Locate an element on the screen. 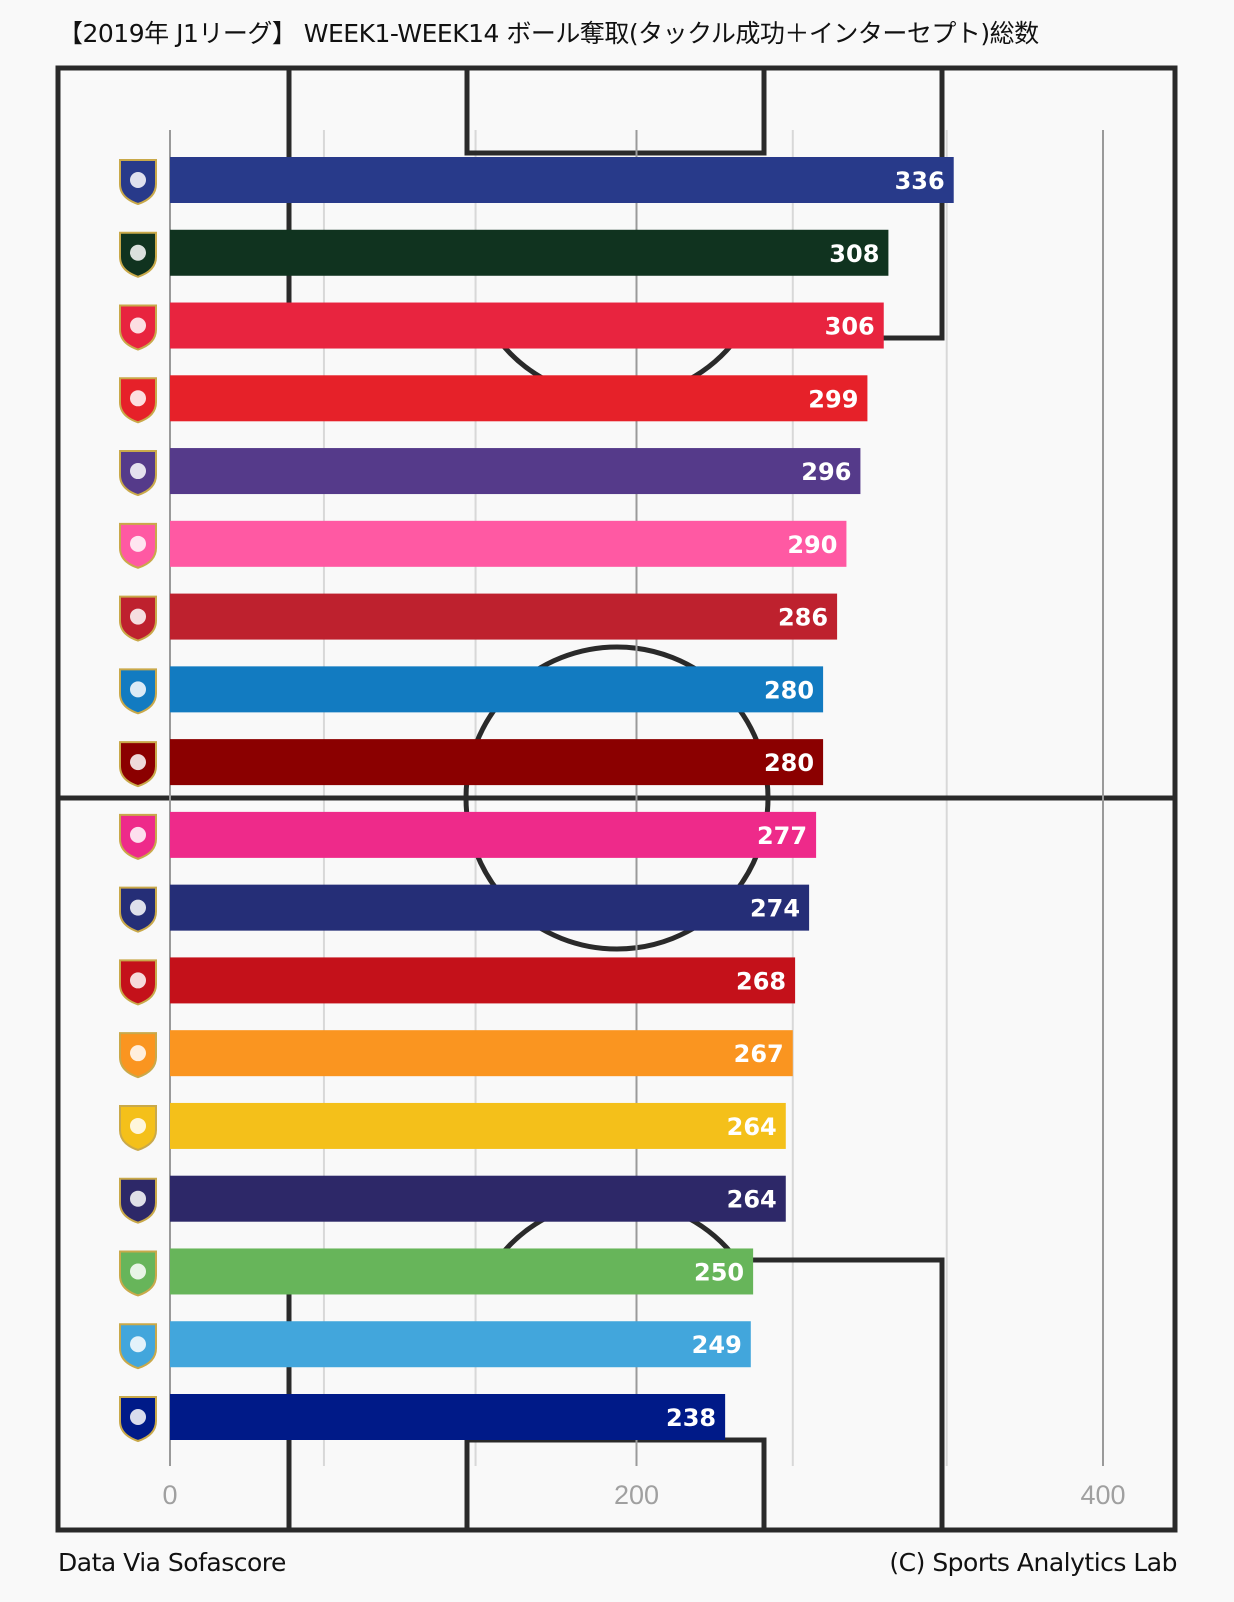 The image size is (1234, 1602). x-tick-label: 0 is located at coordinates (169, 1495).